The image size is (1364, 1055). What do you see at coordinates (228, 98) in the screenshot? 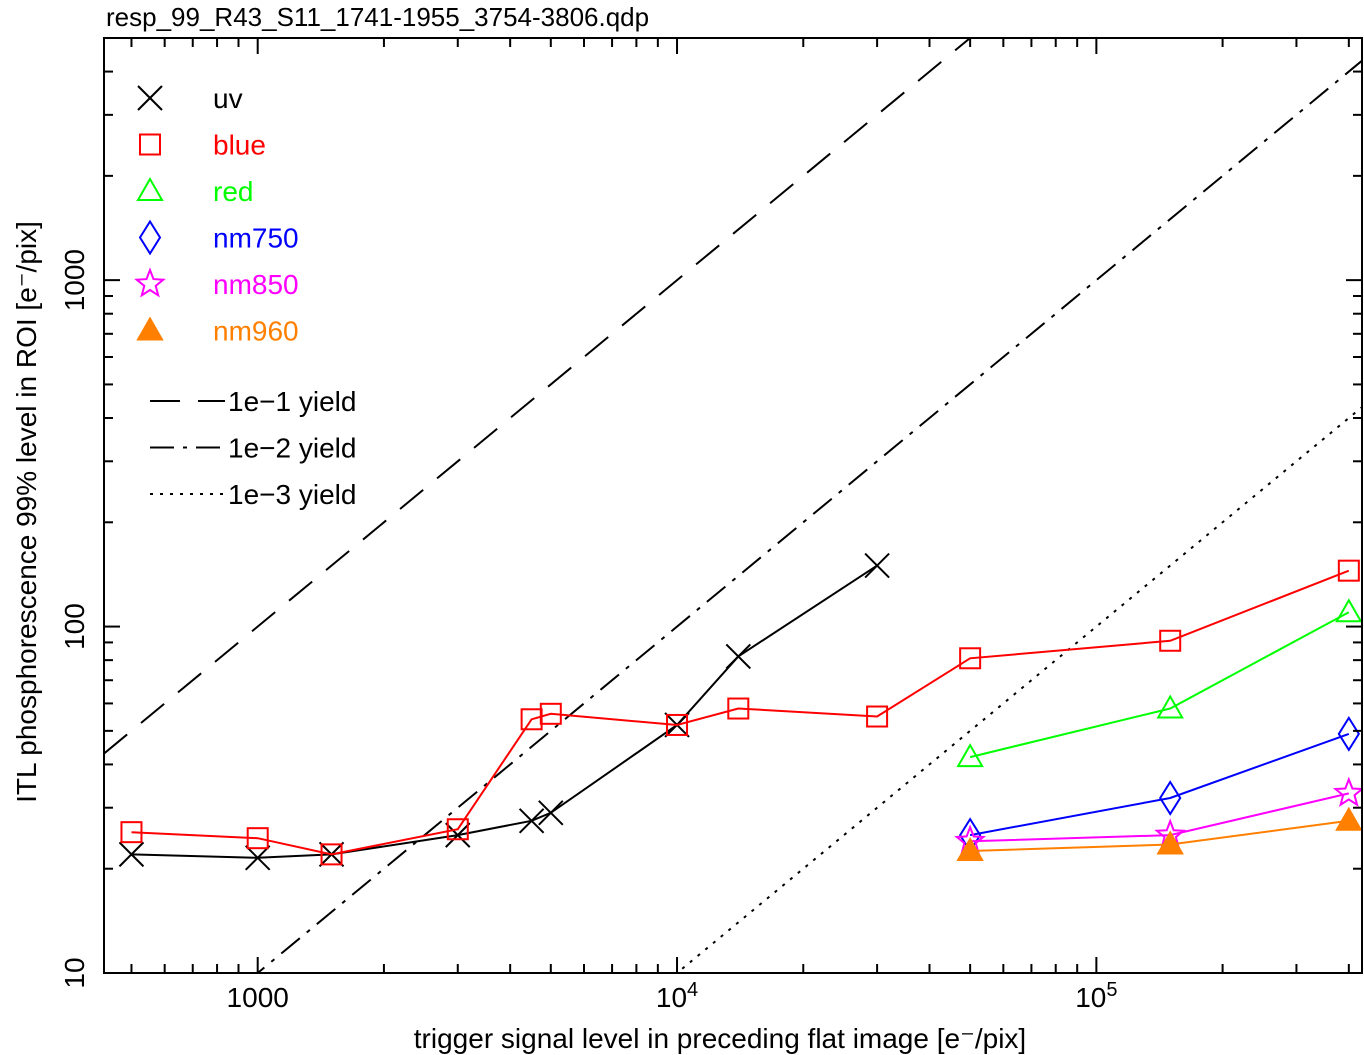
I see `legend-label-uv: uv` at bounding box center [228, 98].